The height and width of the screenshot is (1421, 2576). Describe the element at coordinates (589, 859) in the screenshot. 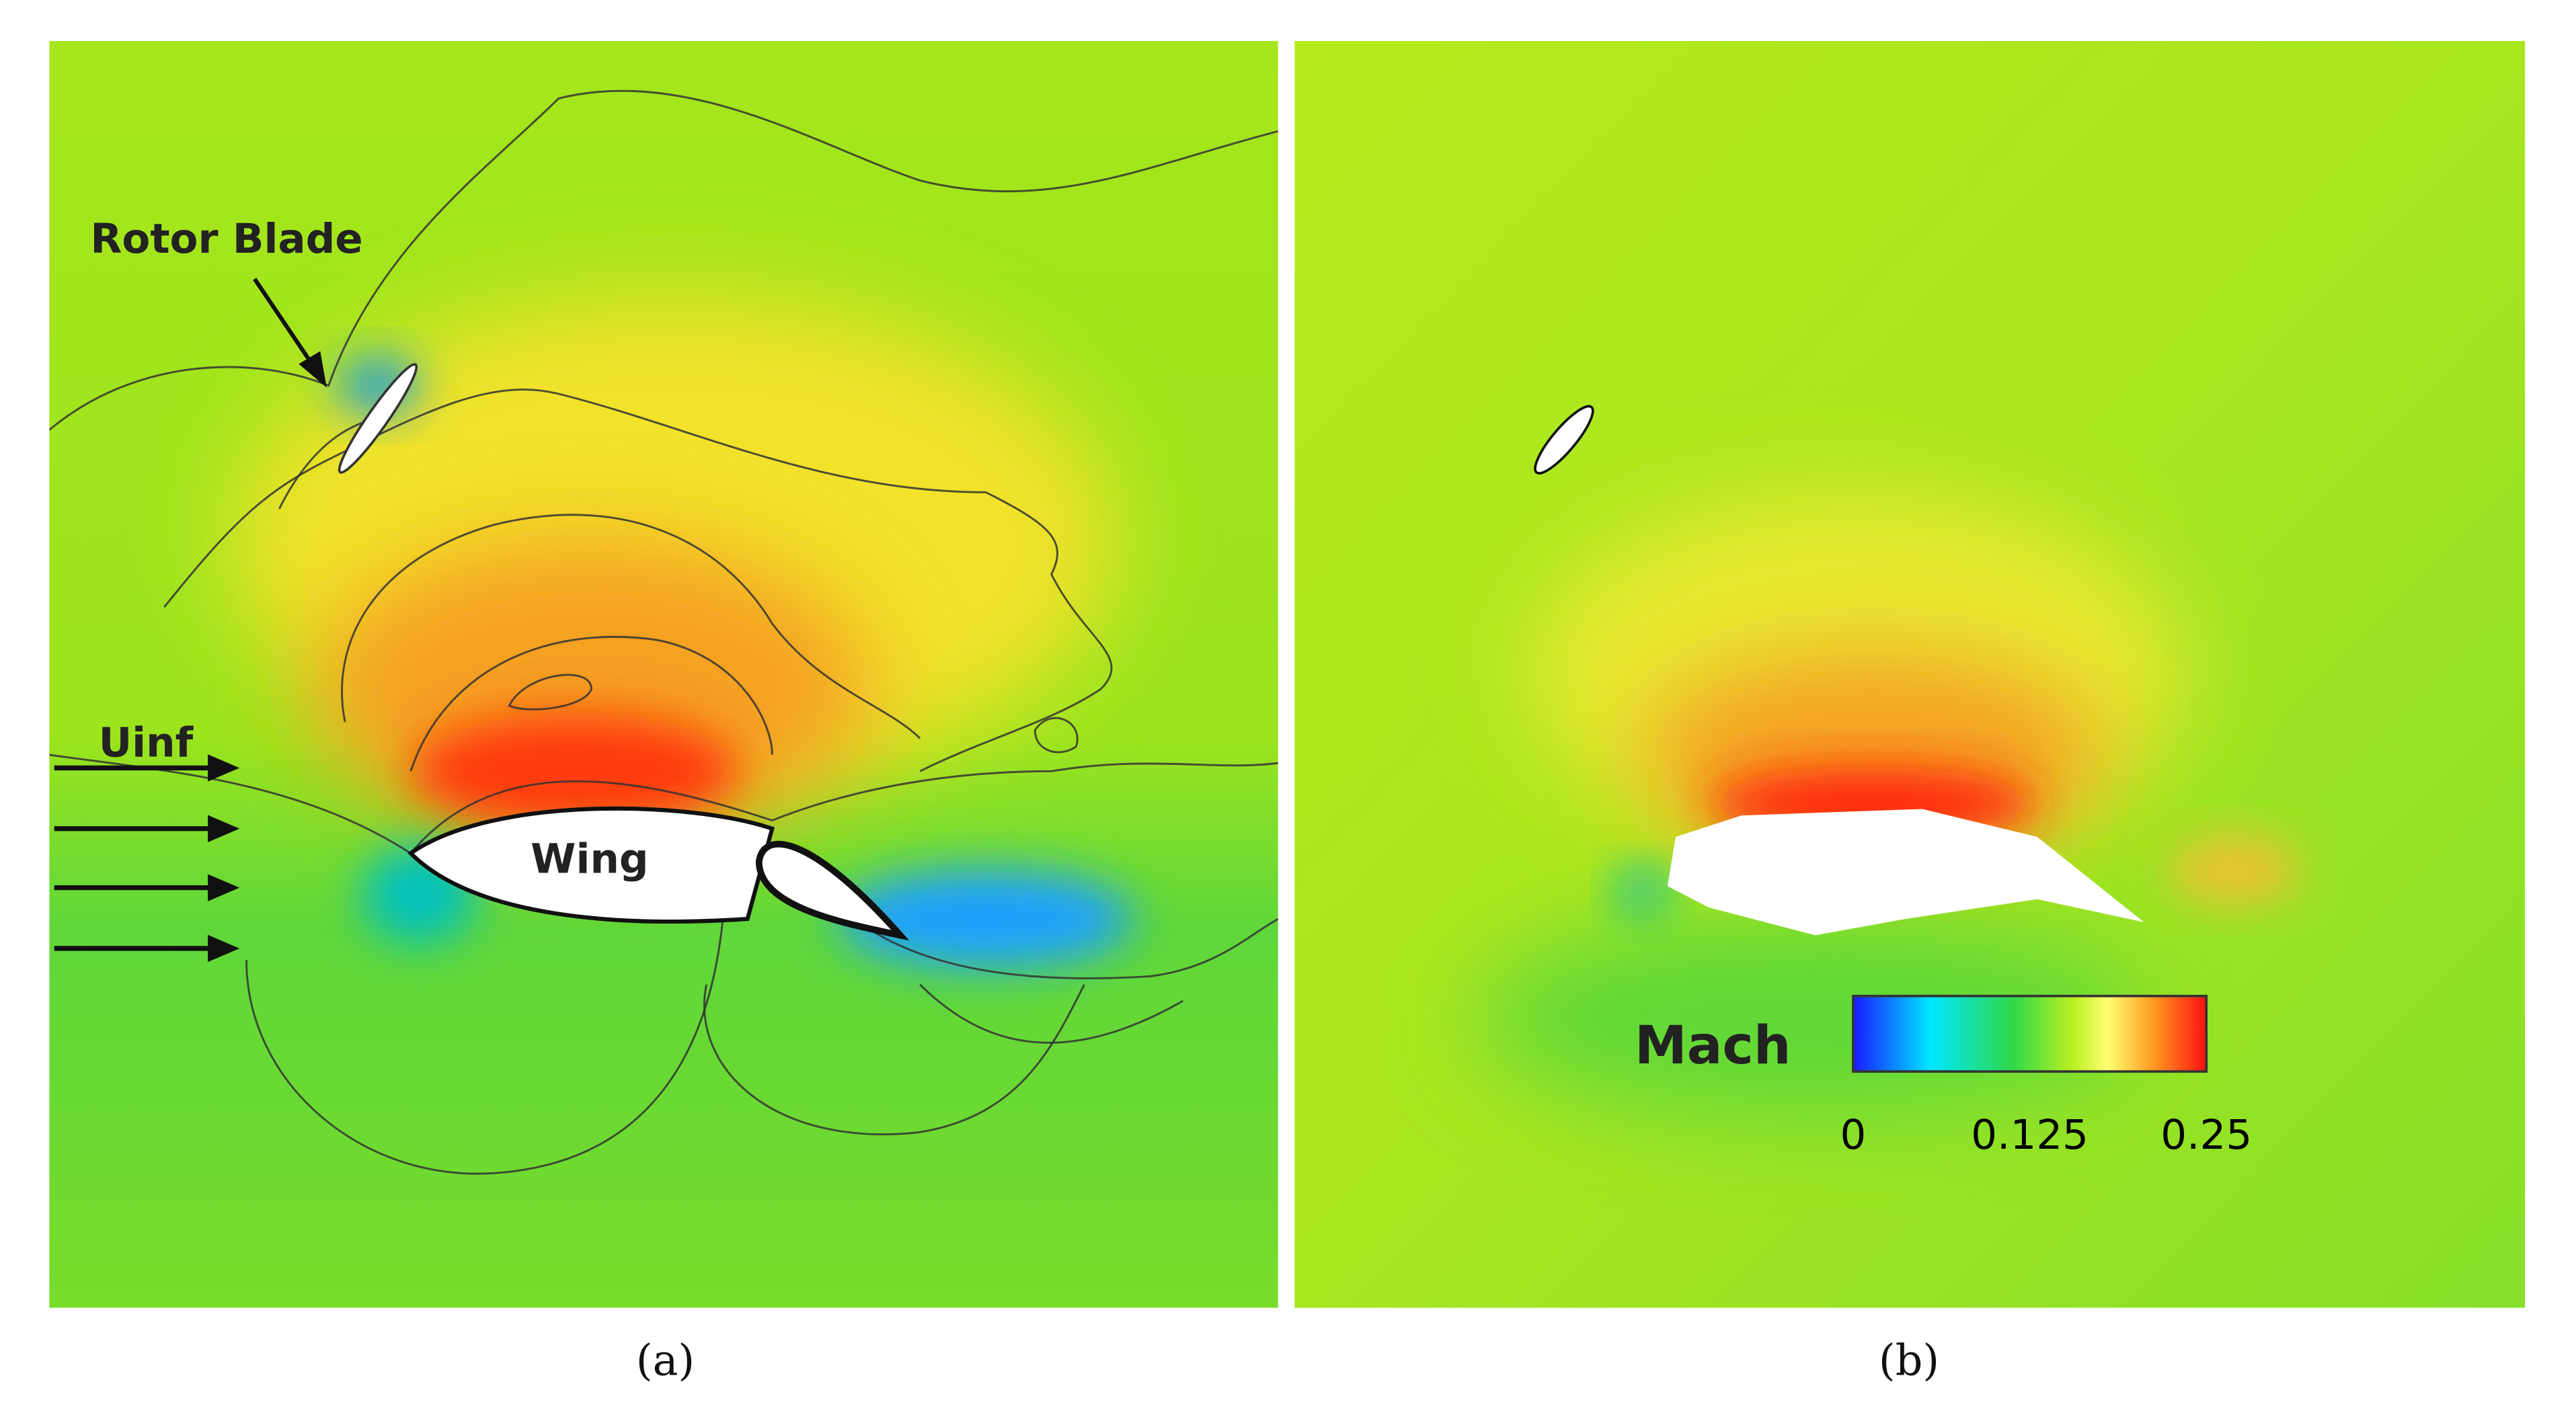

I see `annotation: Wing` at that location.